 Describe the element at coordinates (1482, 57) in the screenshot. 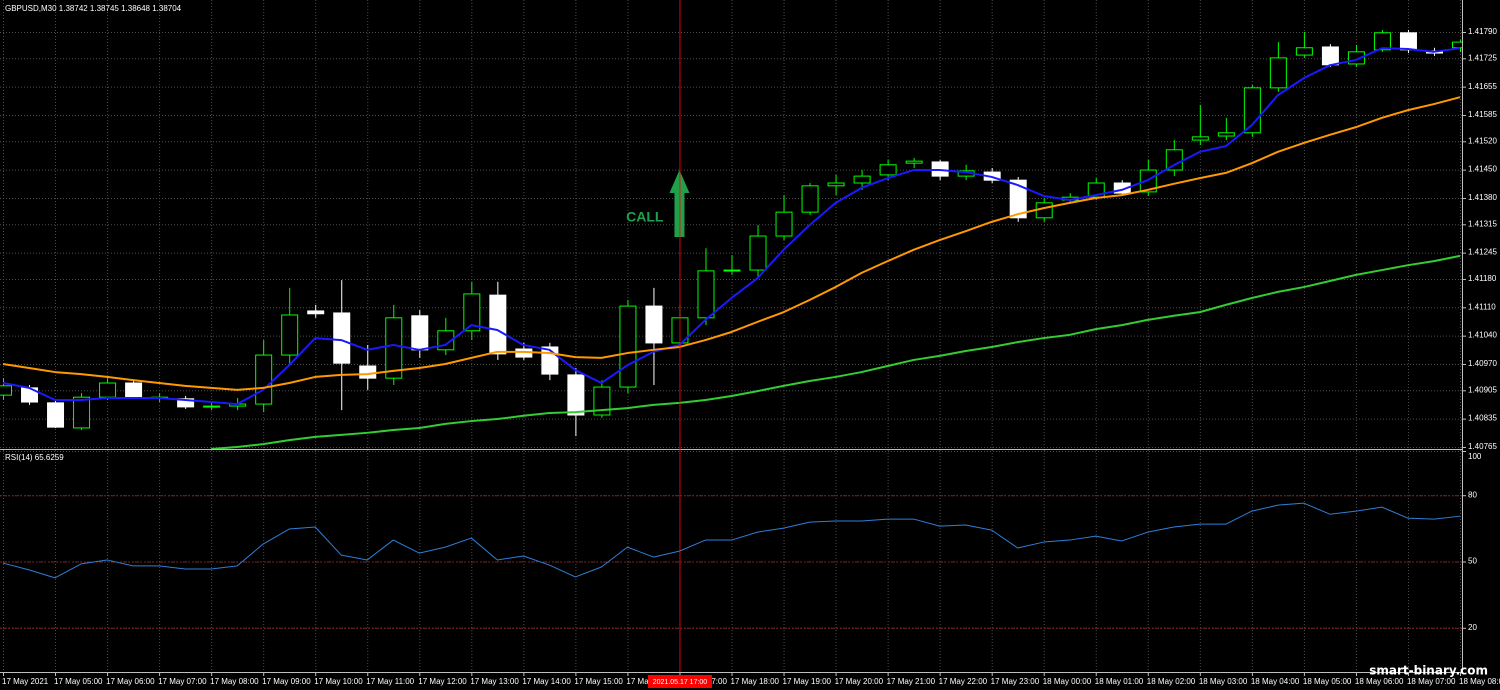

I see `y-tick-label: 1.41725` at that location.